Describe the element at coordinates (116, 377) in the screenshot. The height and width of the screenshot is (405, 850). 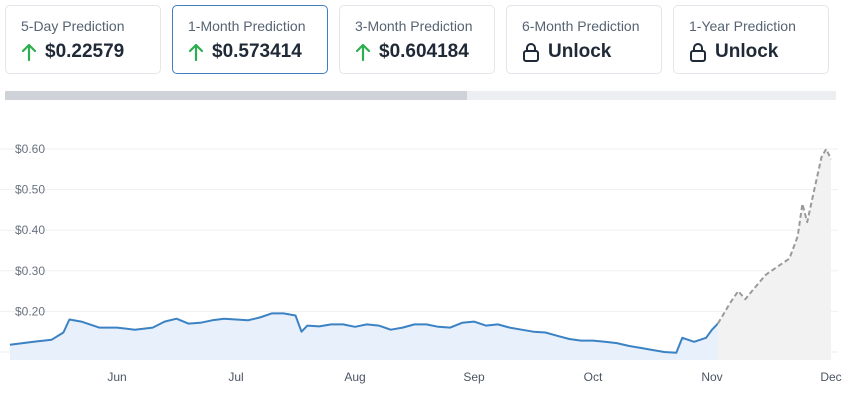
I see `x-tick-label: Jun` at that location.